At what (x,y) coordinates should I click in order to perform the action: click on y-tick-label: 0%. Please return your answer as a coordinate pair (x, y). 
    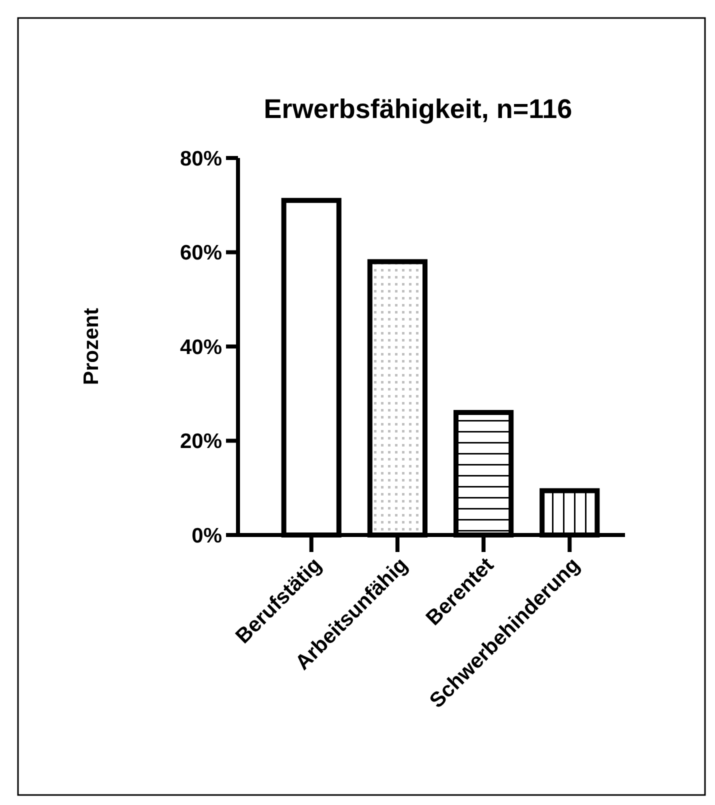
    Looking at the image, I should click on (207, 536).